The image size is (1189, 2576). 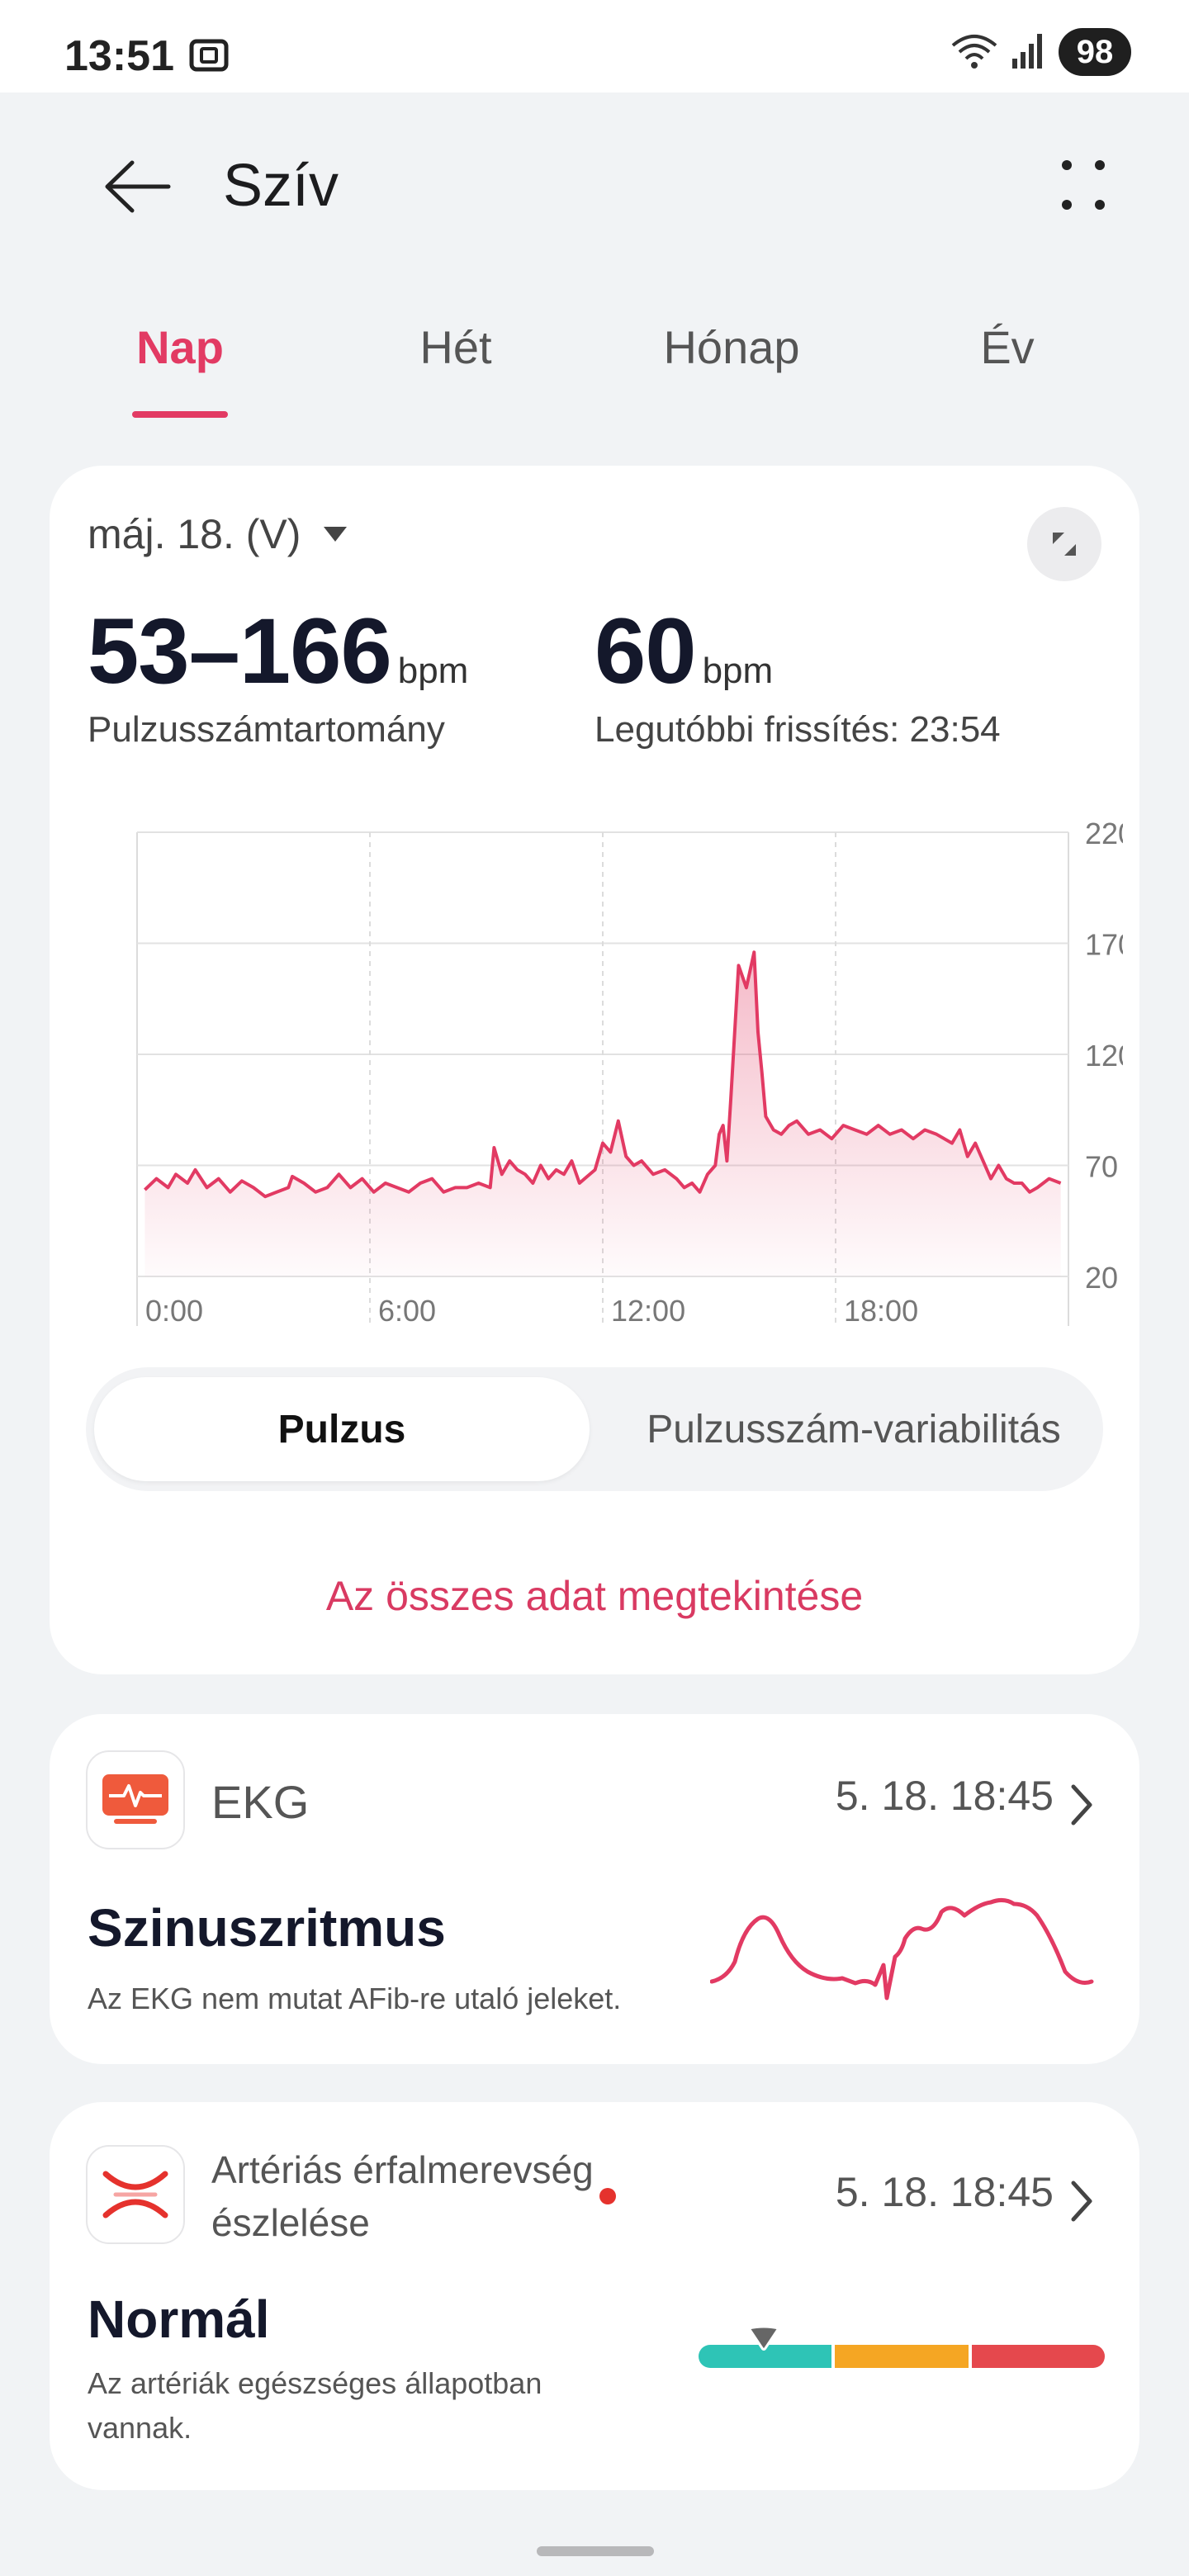 What do you see at coordinates (342, 1429) in the screenshot?
I see `toggle-pulse: Pulzus` at bounding box center [342, 1429].